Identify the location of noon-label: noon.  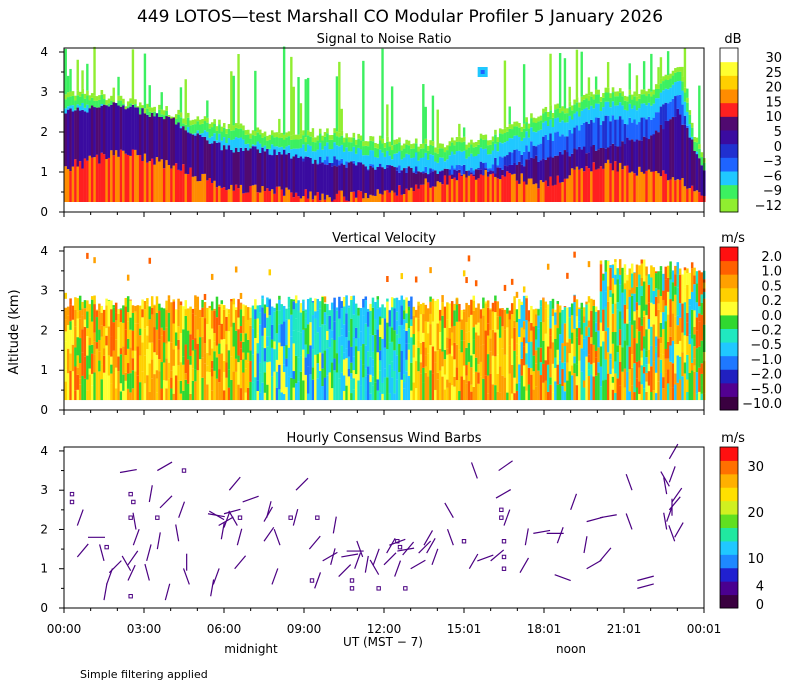
(571, 649).